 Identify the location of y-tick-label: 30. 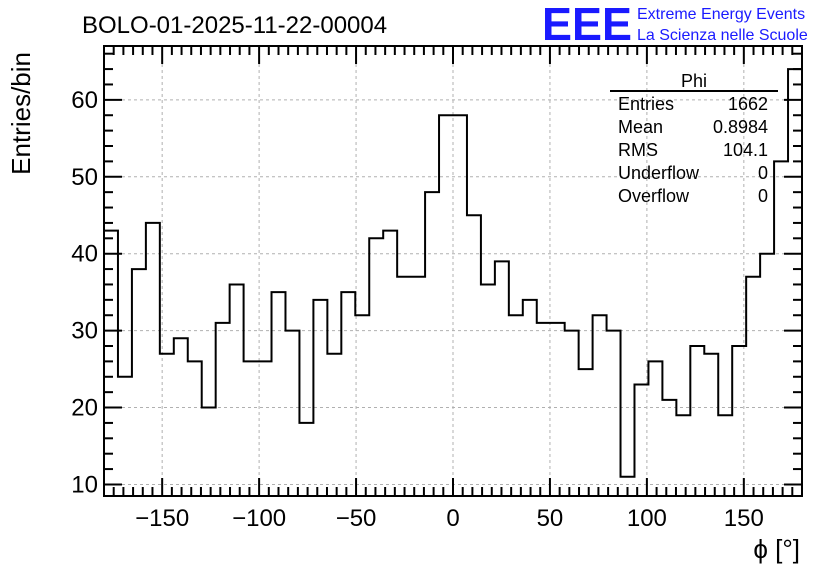
(84, 331).